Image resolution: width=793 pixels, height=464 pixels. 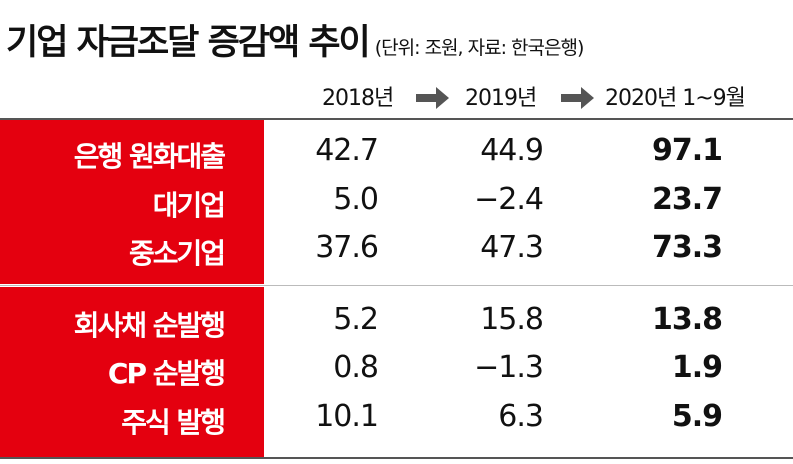 I want to click on table-cell: 23.7, so click(x=687, y=199).